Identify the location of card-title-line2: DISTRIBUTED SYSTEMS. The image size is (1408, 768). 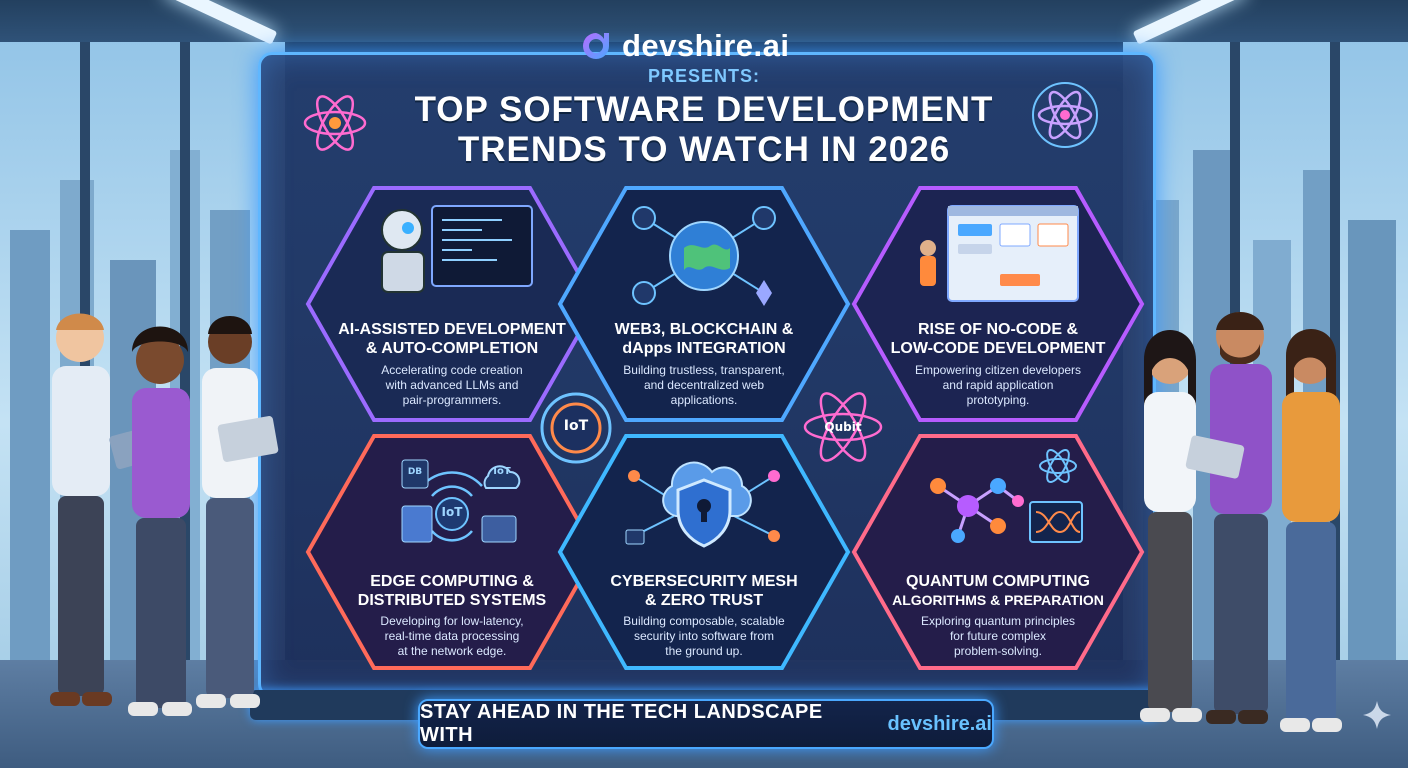
(452, 600).